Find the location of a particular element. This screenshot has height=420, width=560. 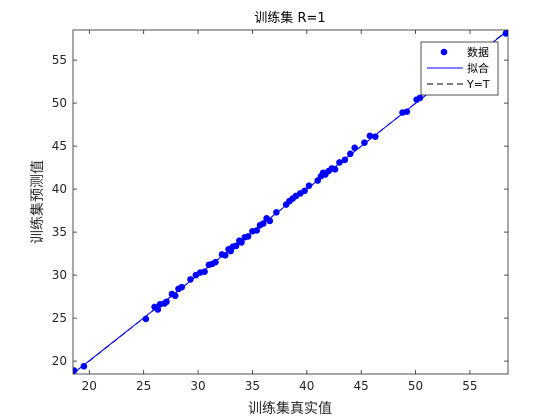

x-tick-label: 50 is located at coordinates (415, 386).